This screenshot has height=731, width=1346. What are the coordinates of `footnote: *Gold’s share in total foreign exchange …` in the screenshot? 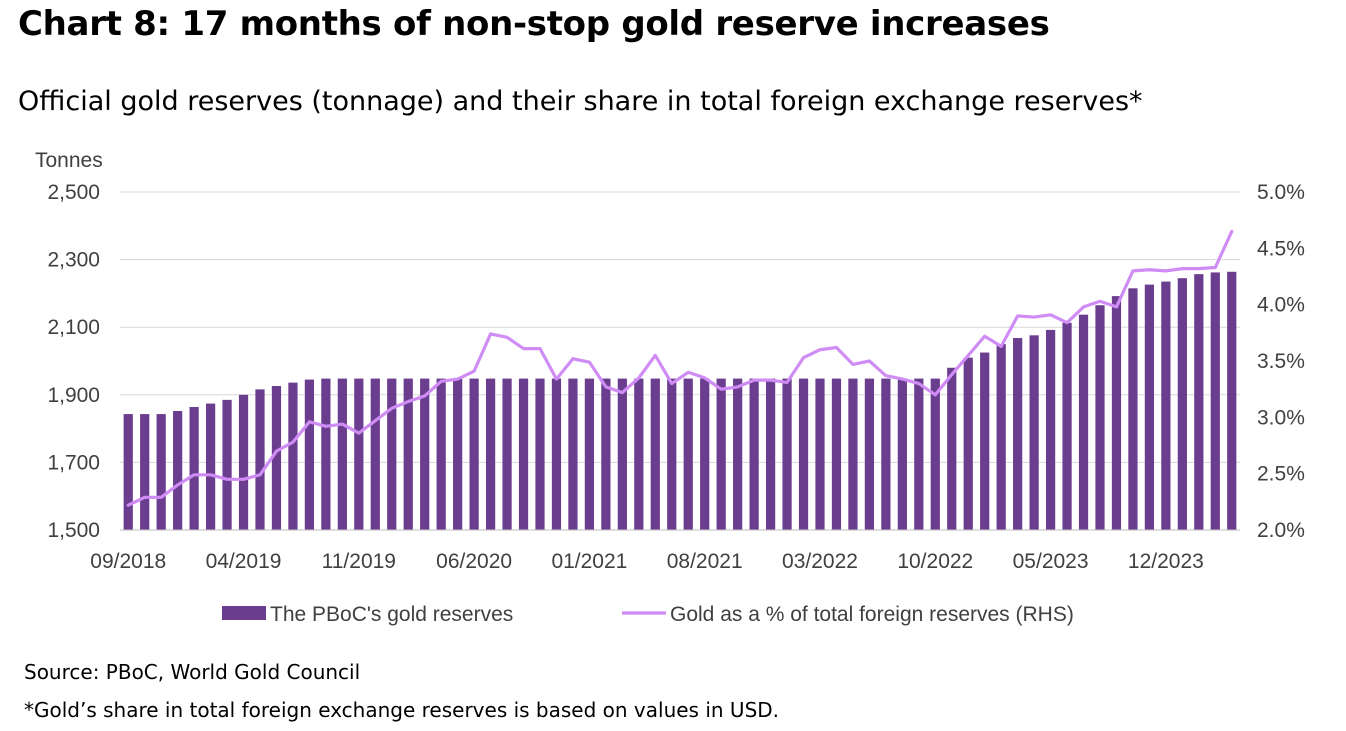 It's located at (402, 710).